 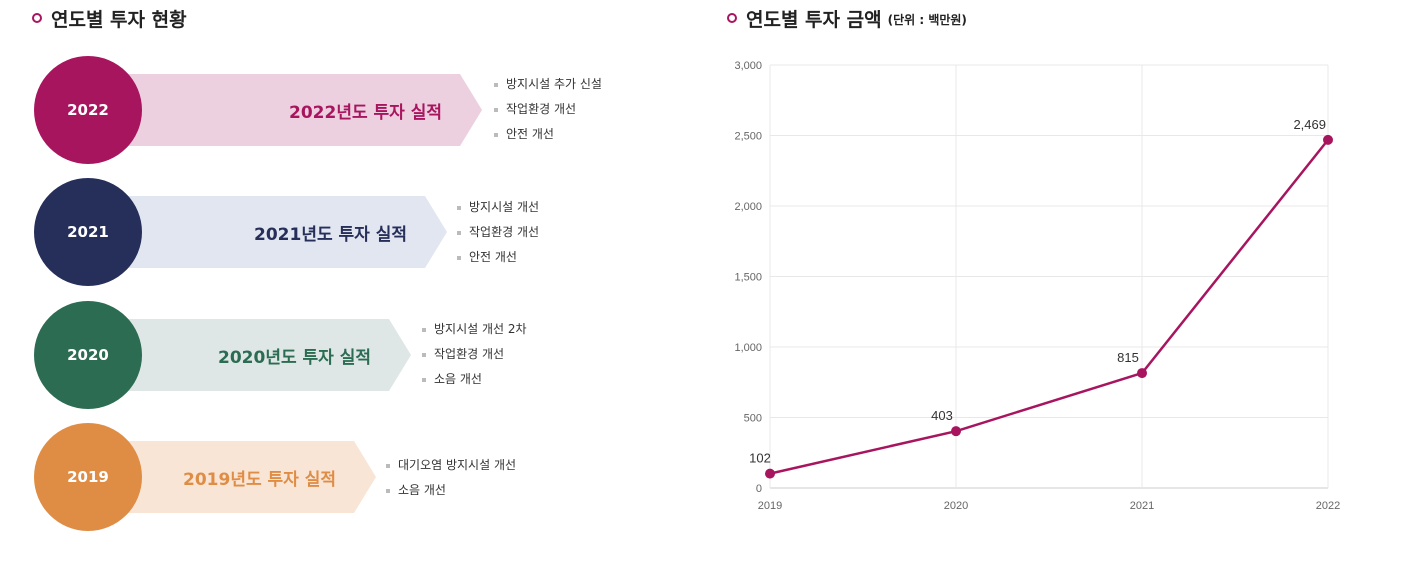 I want to click on right-section-title: 연도별 투자 금액 (단위 : 백만원), so click(x=847, y=18).